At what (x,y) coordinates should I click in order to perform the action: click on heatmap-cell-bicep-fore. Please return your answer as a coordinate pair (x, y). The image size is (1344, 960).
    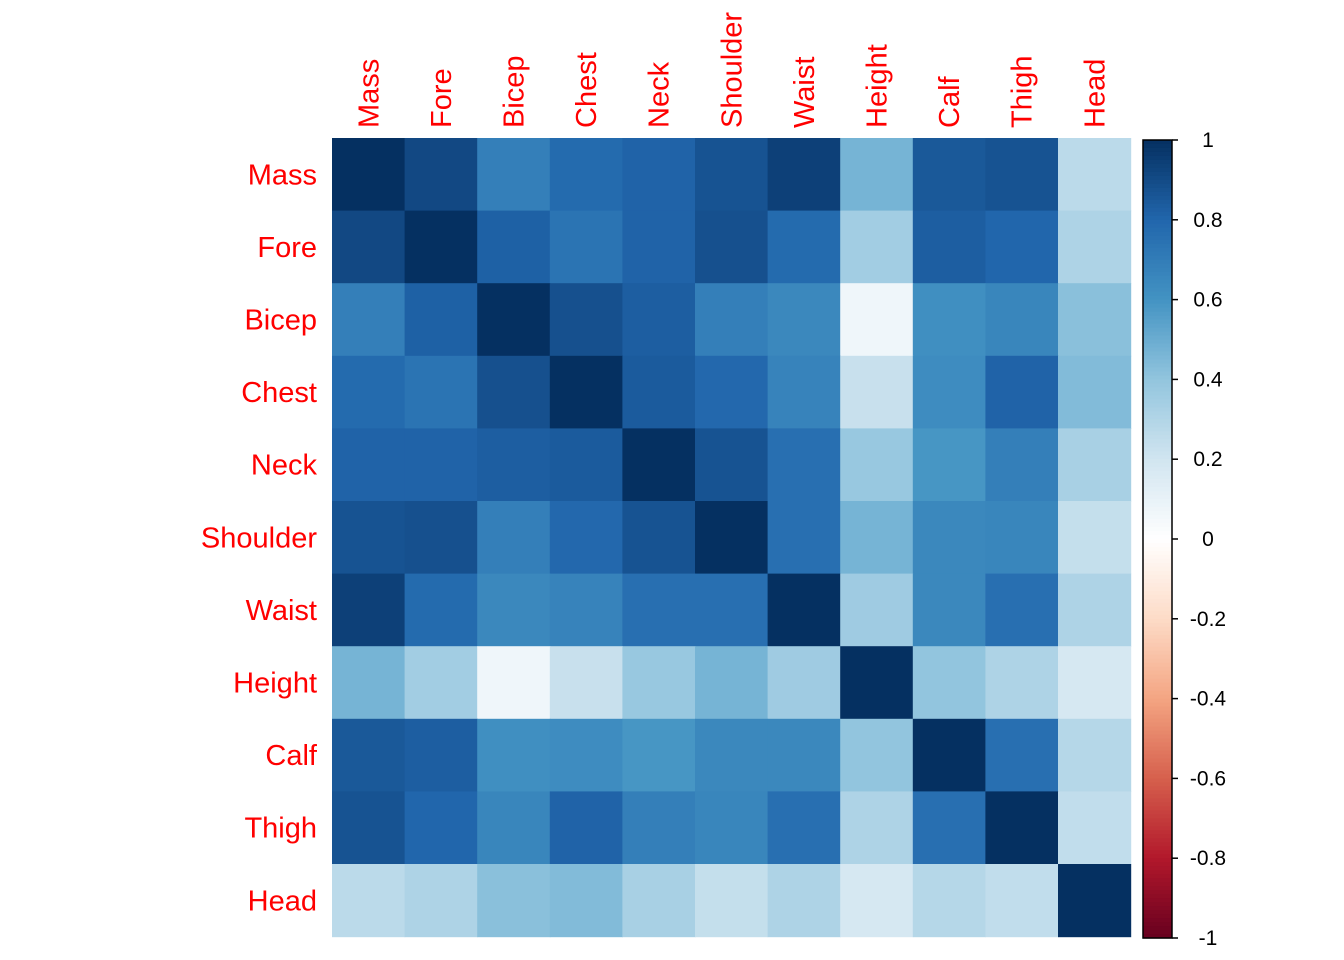
    Looking at the image, I should click on (441, 320).